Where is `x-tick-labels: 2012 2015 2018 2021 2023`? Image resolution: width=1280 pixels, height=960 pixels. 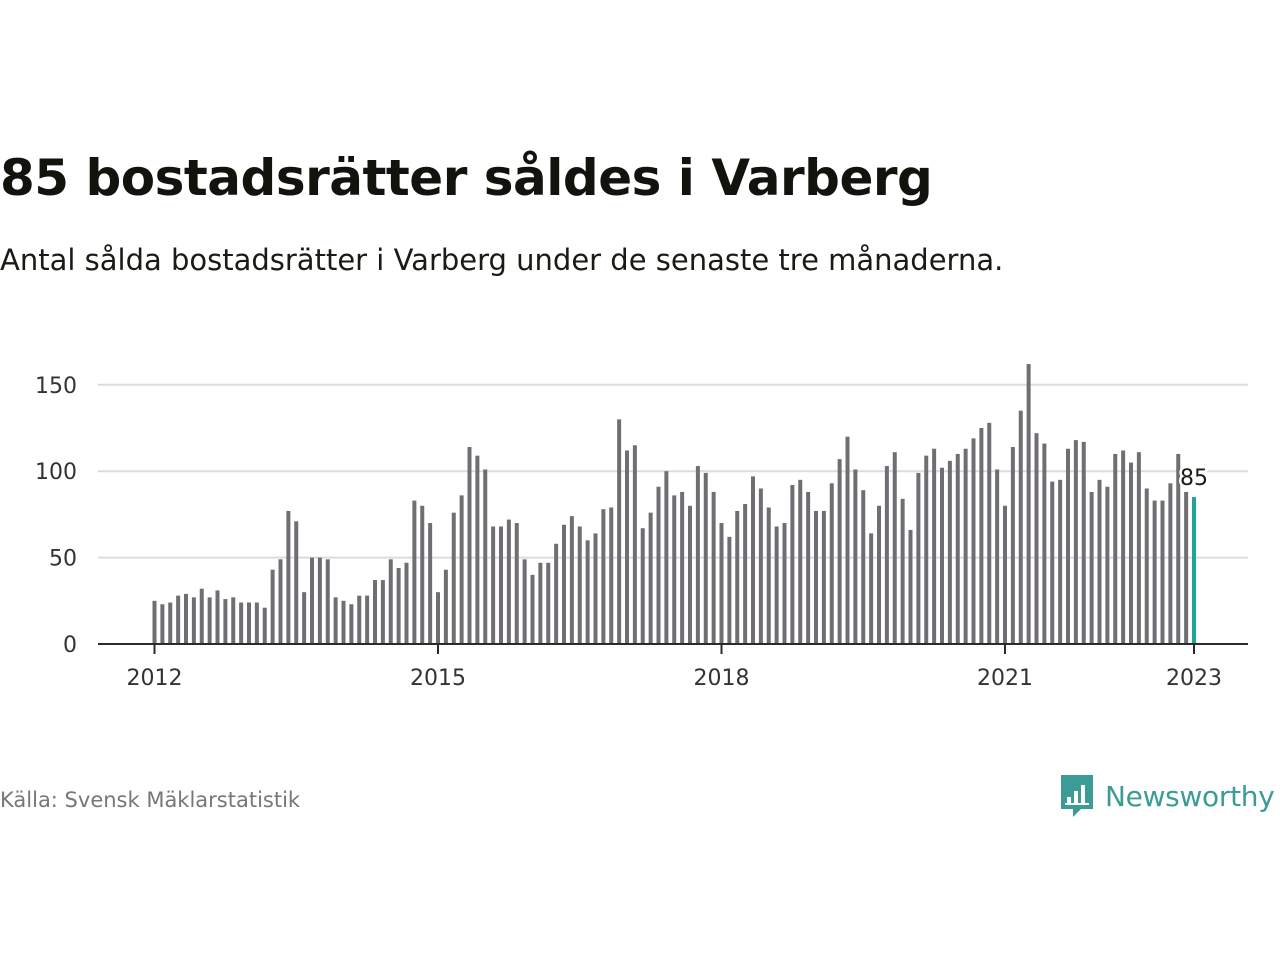 x-tick-labels: 2012 2015 2018 2021 2023 is located at coordinates (675, 678).